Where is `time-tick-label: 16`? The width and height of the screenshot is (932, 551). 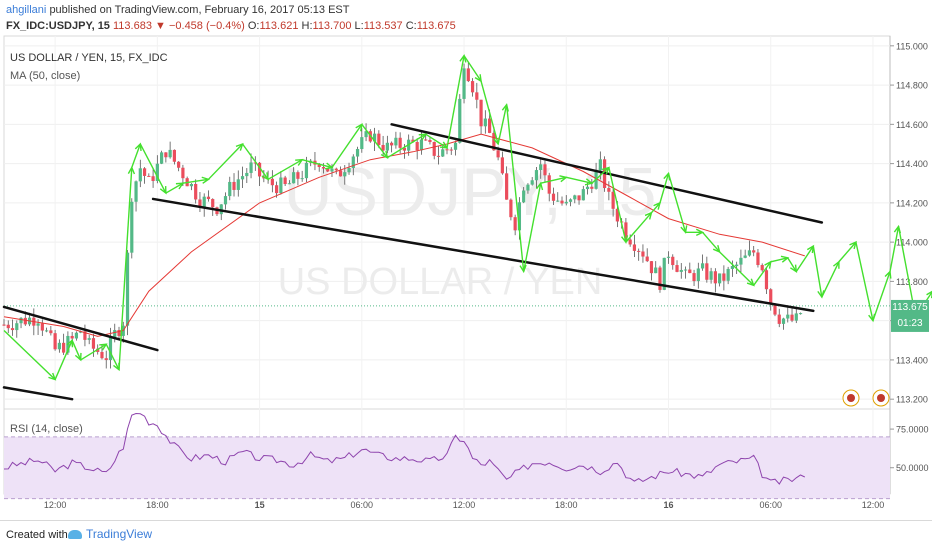 time-tick-label: 16 is located at coordinates (668, 505).